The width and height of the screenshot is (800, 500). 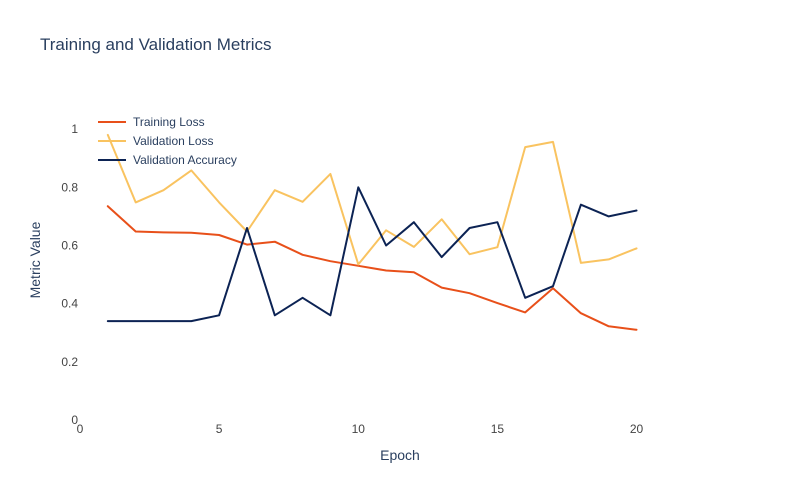 I want to click on x-tick-label: 15, so click(x=498, y=429).